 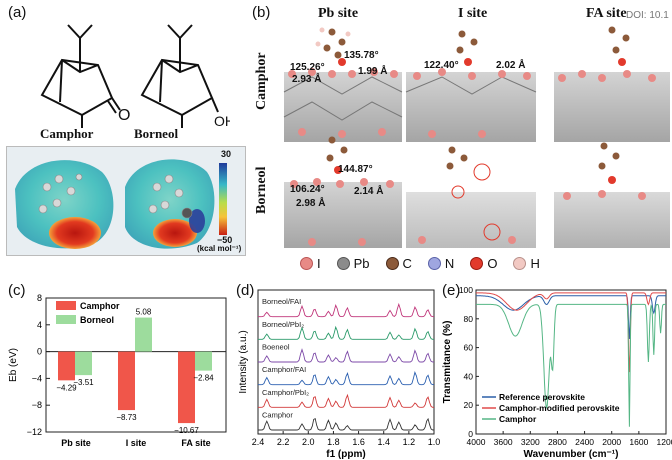 What do you see at coordinates (392, 263) in the screenshot?
I see `legend-c-icon` at bounding box center [392, 263].